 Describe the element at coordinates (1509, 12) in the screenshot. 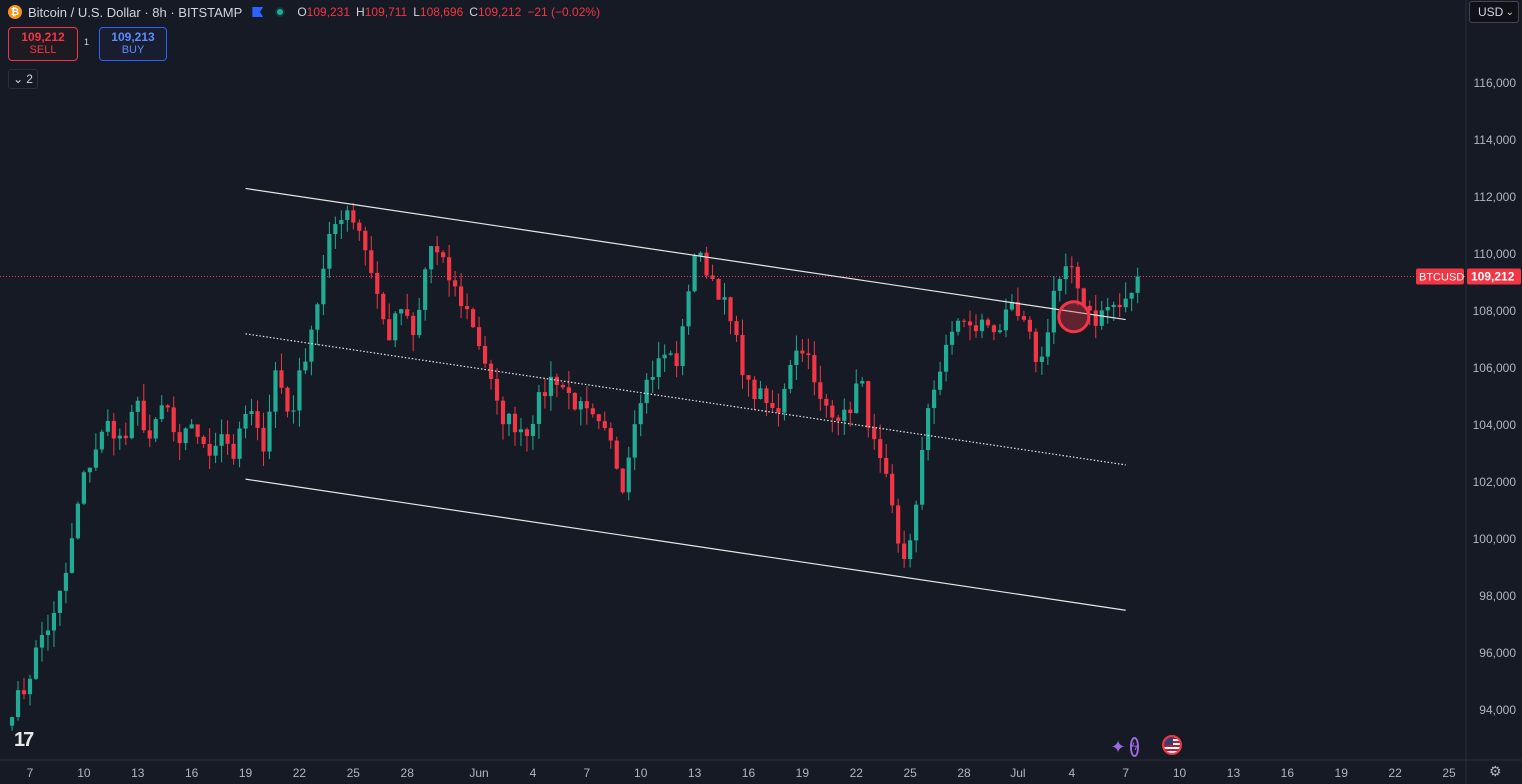

I see `chevron-down-icon: ⌄` at that location.